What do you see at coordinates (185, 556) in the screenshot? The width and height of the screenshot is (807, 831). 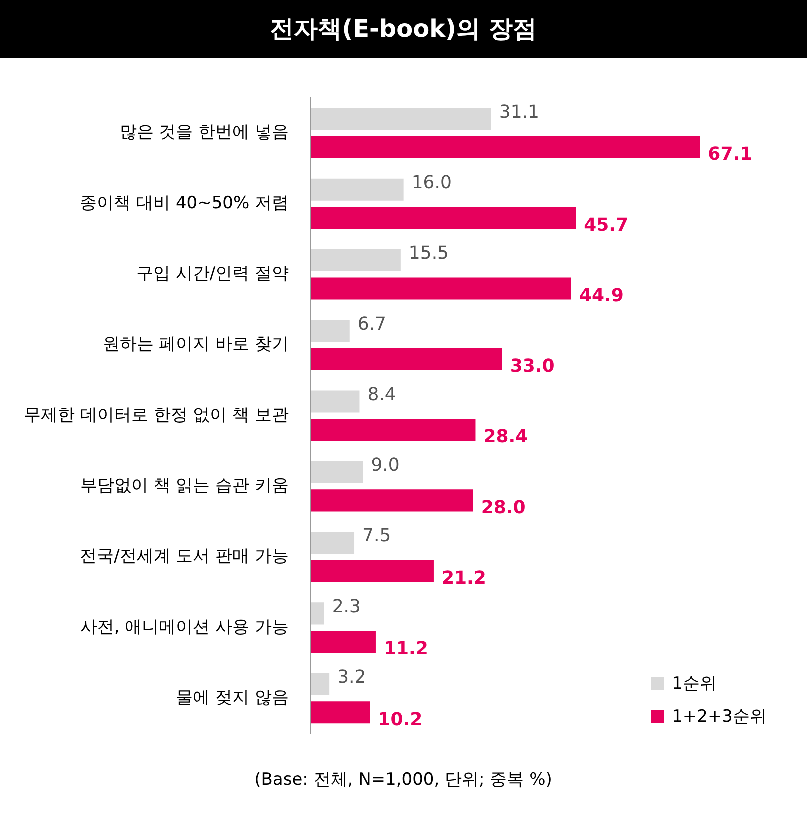 I see `y-tick-label: 전국/전세계 도서 판매 가능` at bounding box center [185, 556].